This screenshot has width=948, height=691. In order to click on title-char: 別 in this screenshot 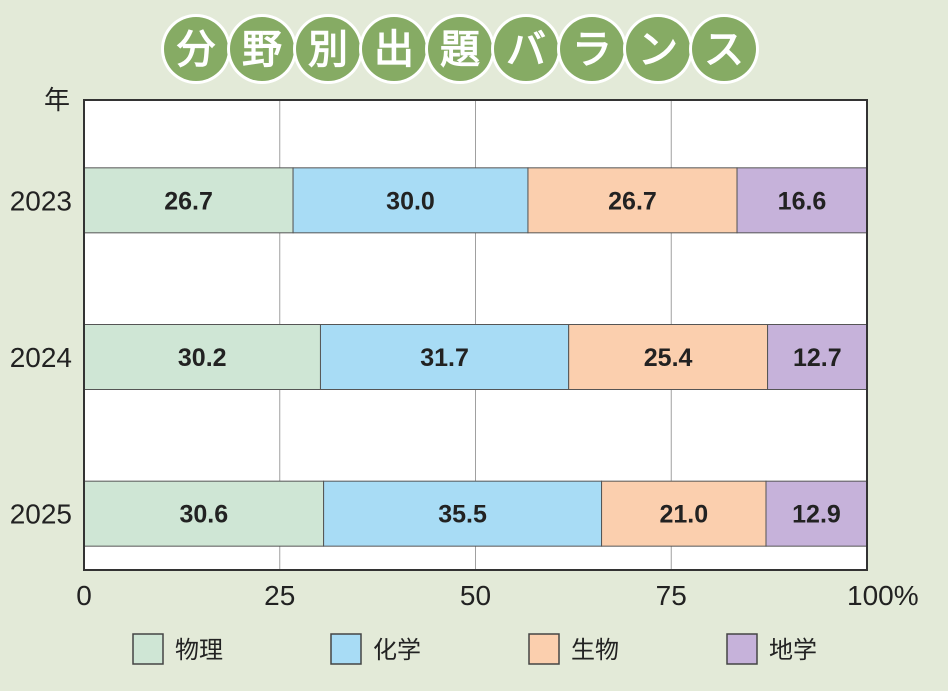, I will do `click(328, 50)`.